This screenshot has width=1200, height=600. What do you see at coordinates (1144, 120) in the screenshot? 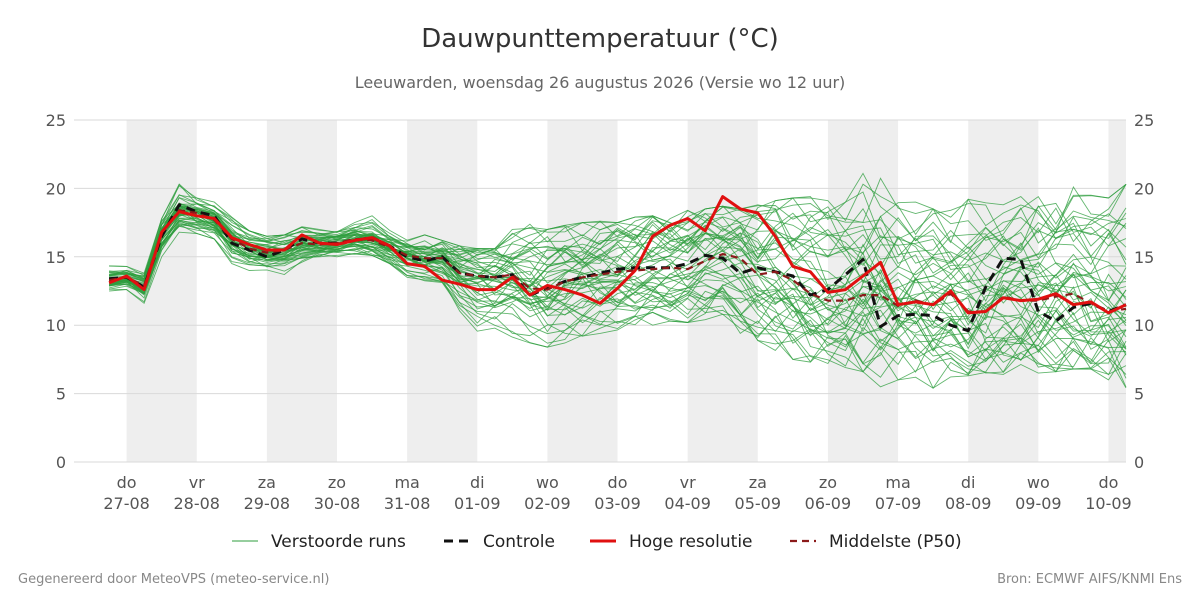
I see `y-tick-label-right: 25` at bounding box center [1144, 120].